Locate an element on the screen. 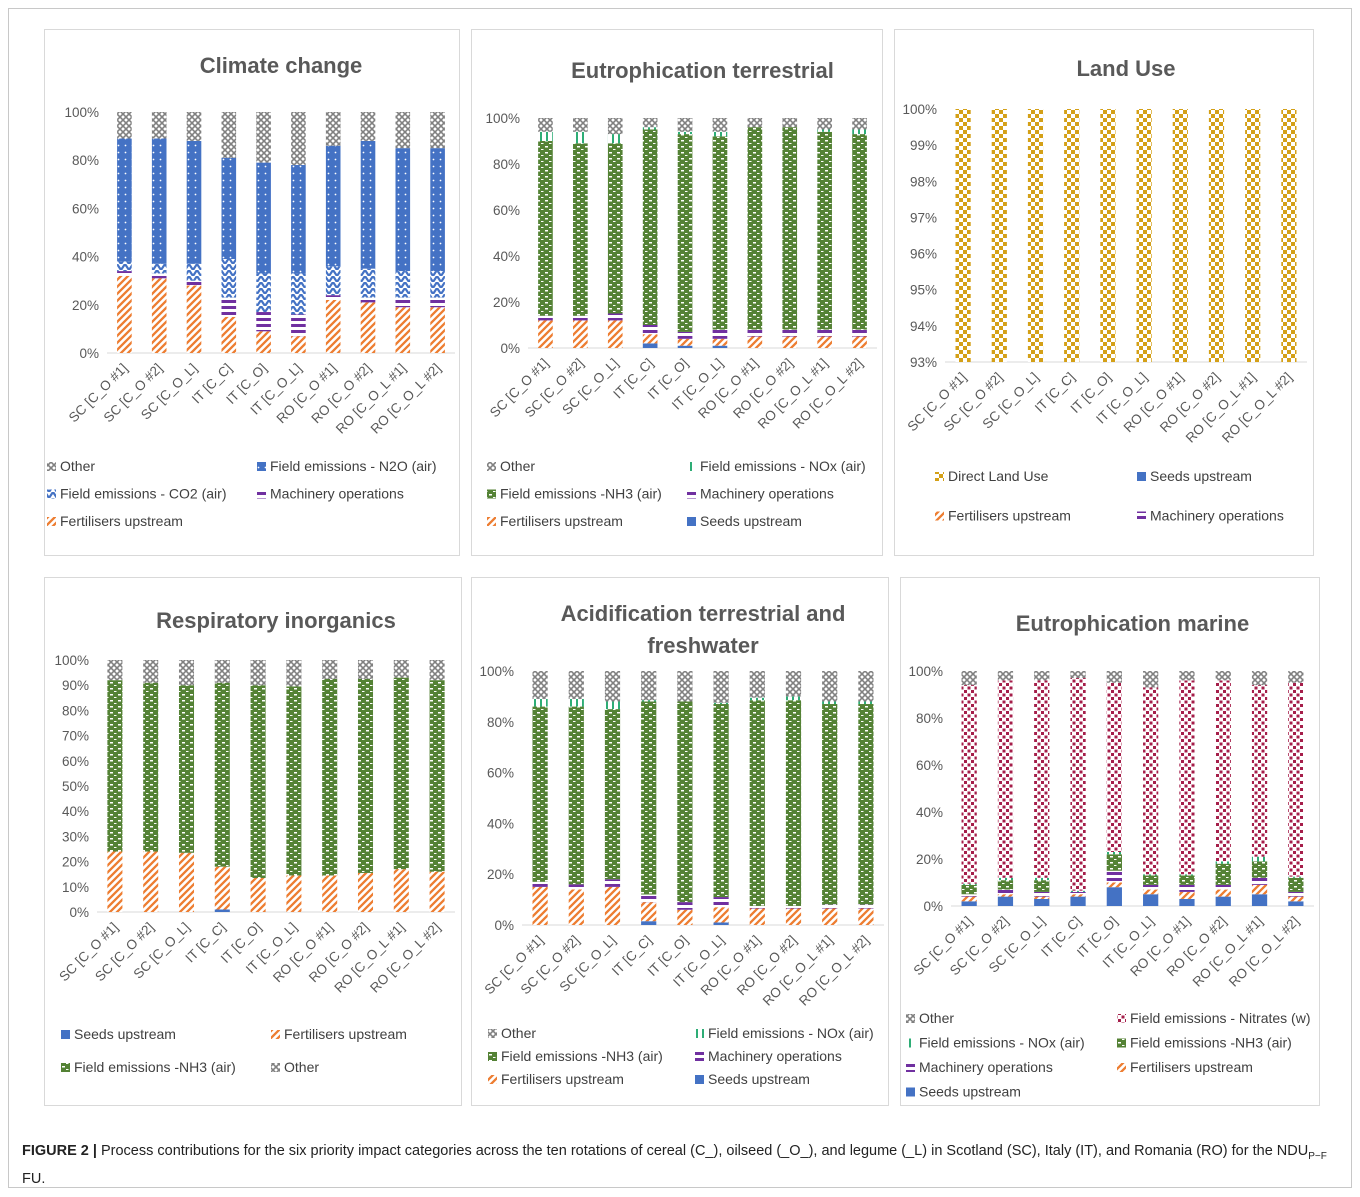  y-tick-label: 100% is located at coordinates (925, 671).